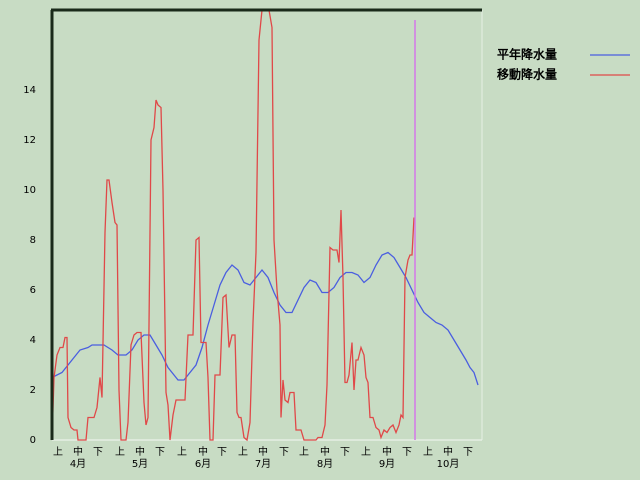 Image resolution: width=640 pixels, height=480 pixels. Describe the element at coordinates (33, 440) in the screenshot. I see `y-tick-label: 0` at that location.